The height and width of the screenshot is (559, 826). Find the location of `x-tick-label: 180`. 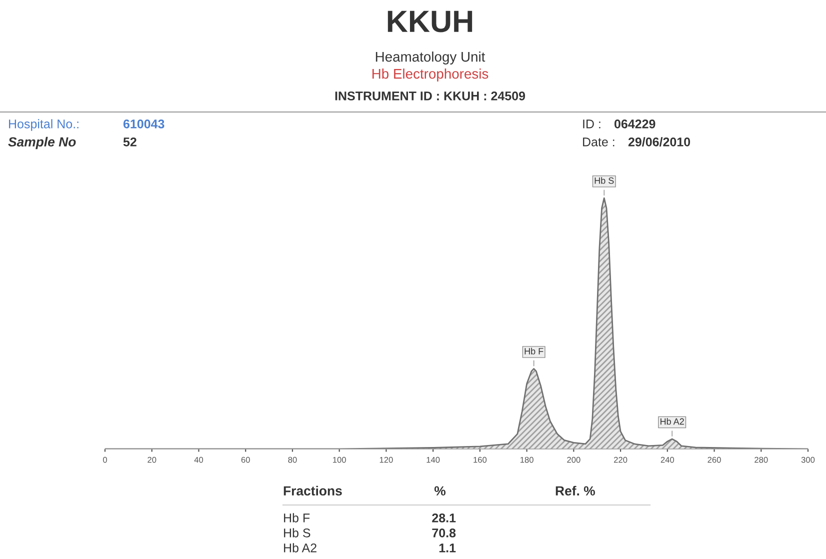

x-tick-label: 180 is located at coordinates (527, 459).